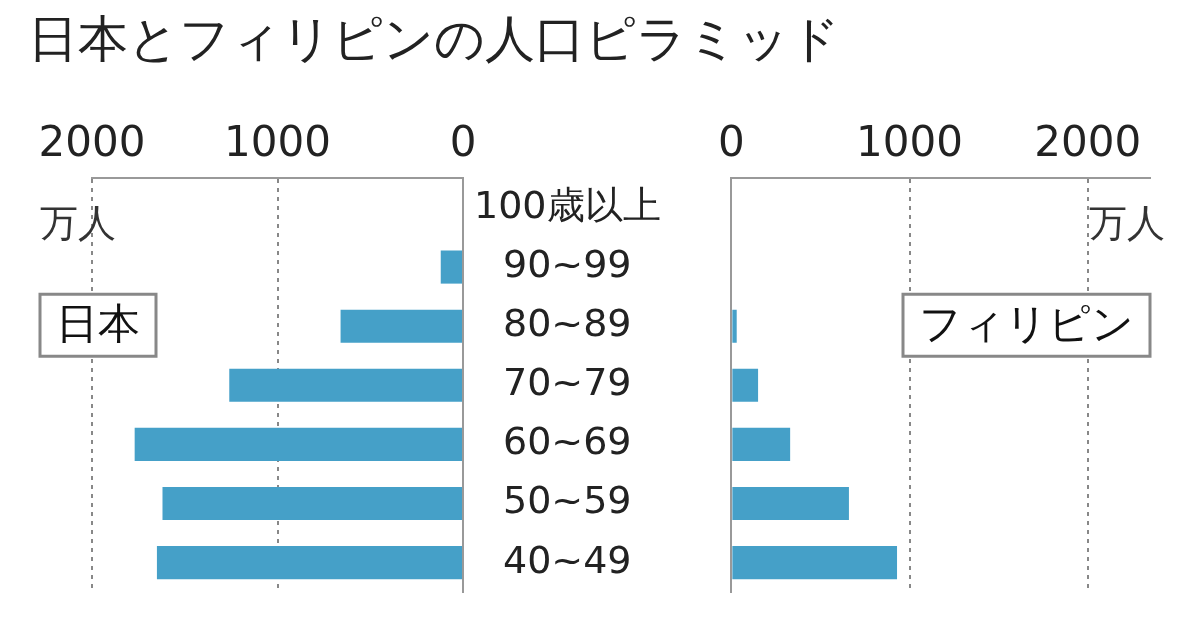 The width and height of the screenshot is (1200, 628). I want to click on y-tick-label: 60~69, so click(567, 441).